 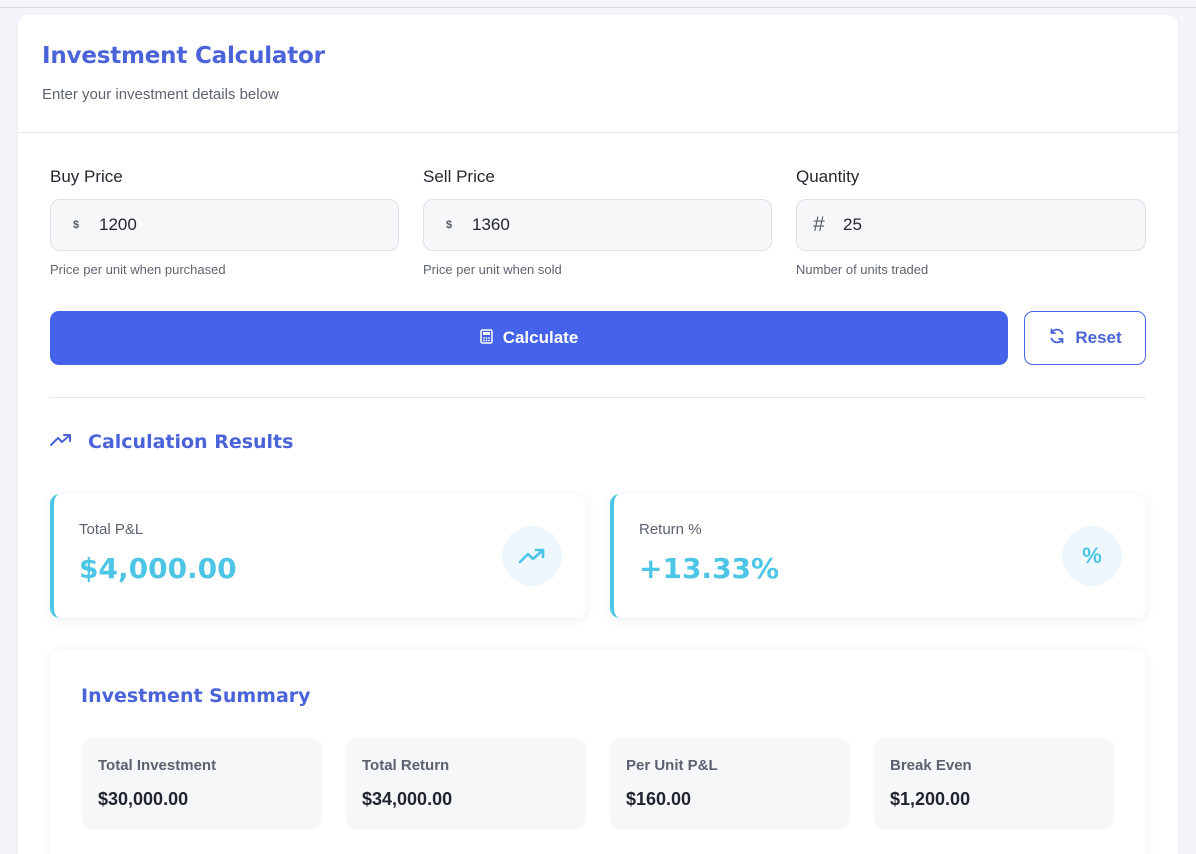 I want to click on results-header: Calculation Results, so click(x=171, y=442).